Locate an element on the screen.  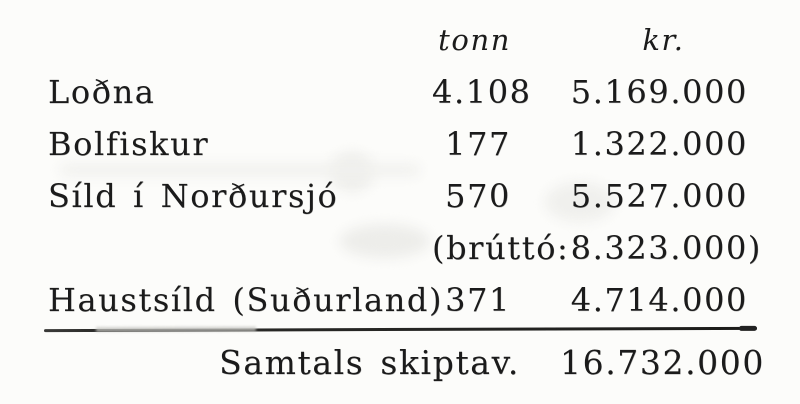
table-row-sild-i-nordursjo: Síld í Norðursjó 570 5.527.000 is located at coordinates (407, 196).